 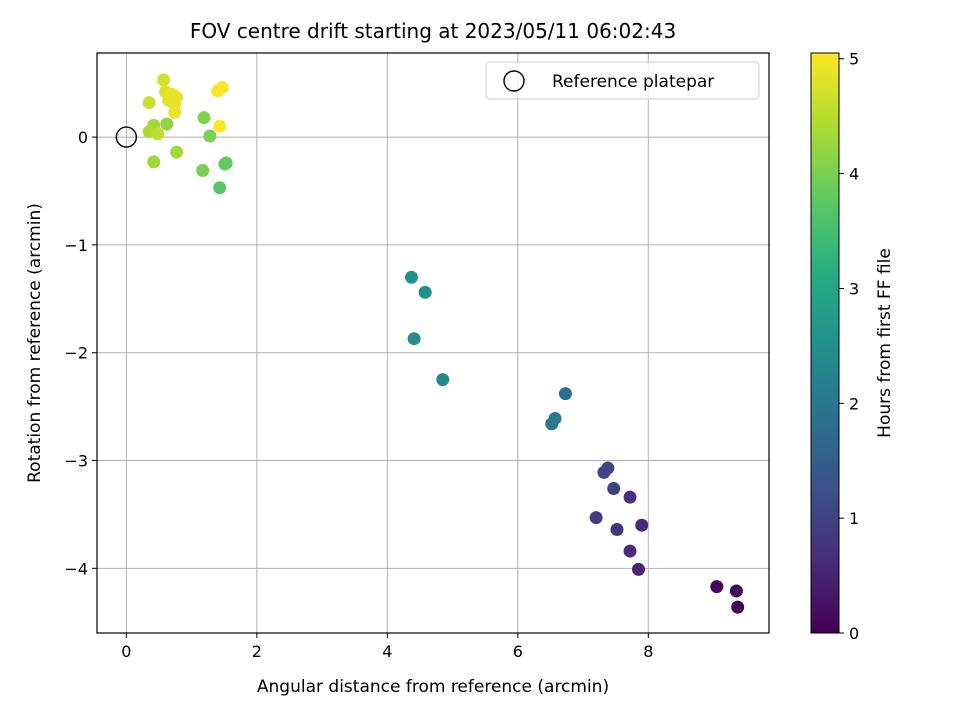 I want to click on x-tick-label: 0, so click(x=126, y=651).